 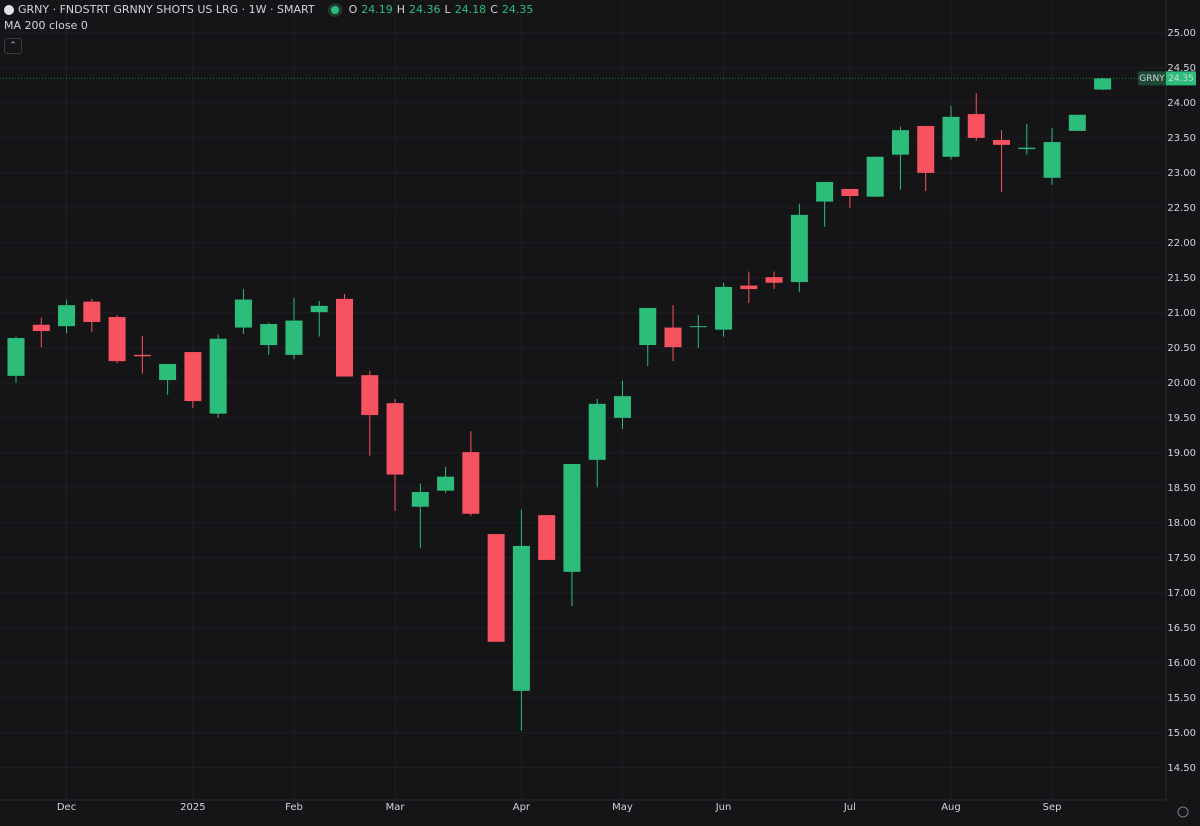 What do you see at coordinates (951, 807) in the screenshot?
I see `x-tick-label: Aug` at bounding box center [951, 807].